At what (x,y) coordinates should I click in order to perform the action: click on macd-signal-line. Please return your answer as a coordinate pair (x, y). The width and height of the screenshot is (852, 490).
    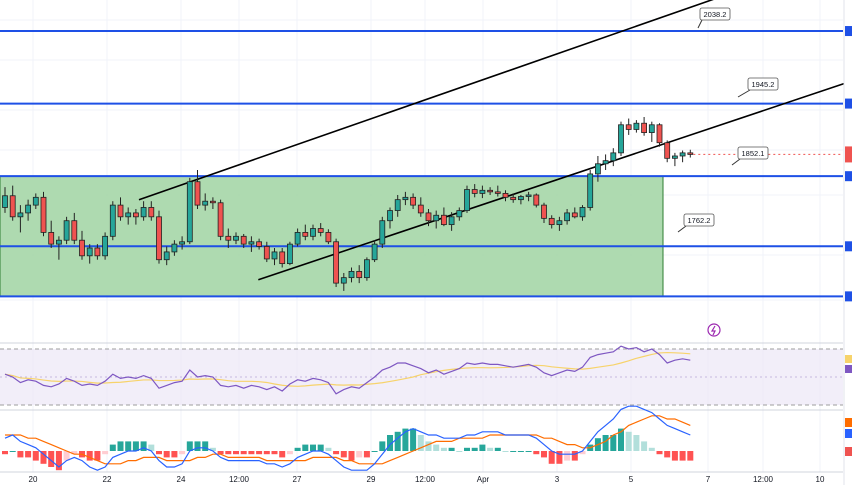
    Looking at the image, I should click on (348, 440).